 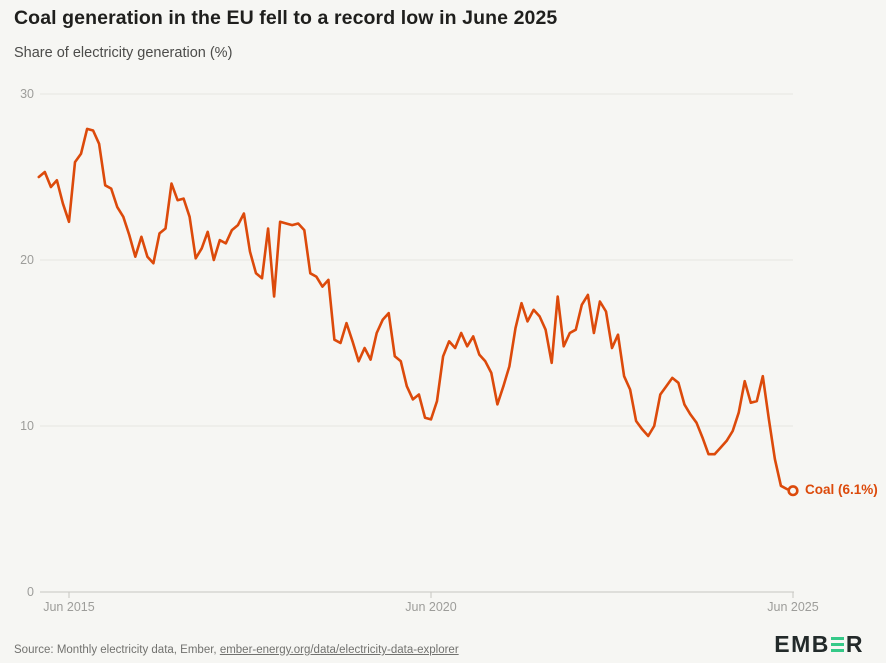 I want to click on y-axis-tick-label: 10, so click(x=27, y=426).